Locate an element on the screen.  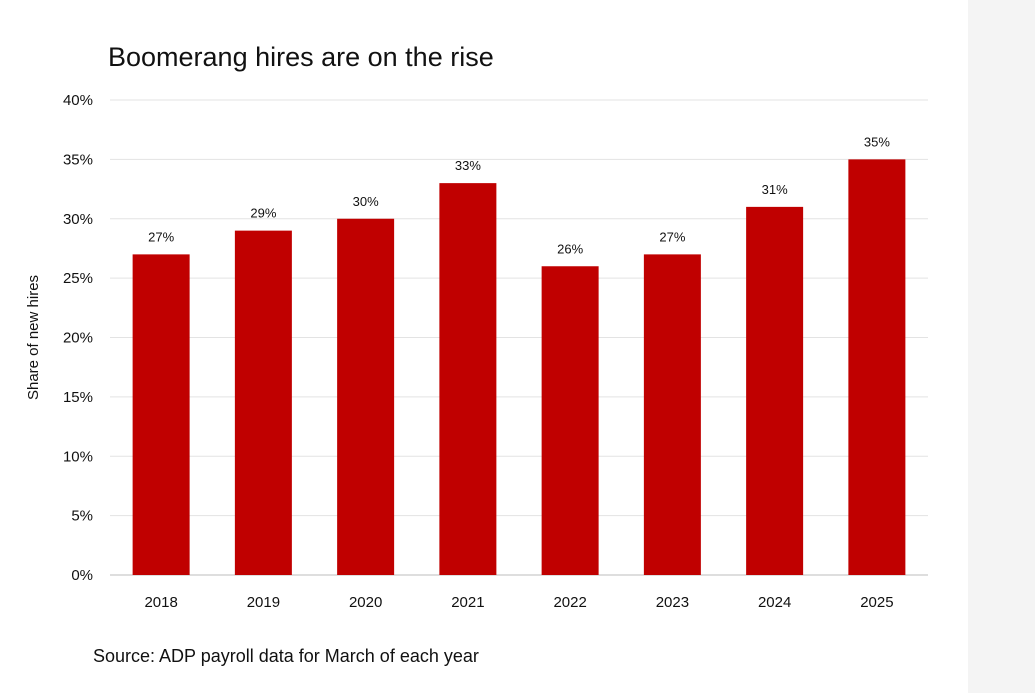
y-tick-label: 30% is located at coordinates (78, 219).